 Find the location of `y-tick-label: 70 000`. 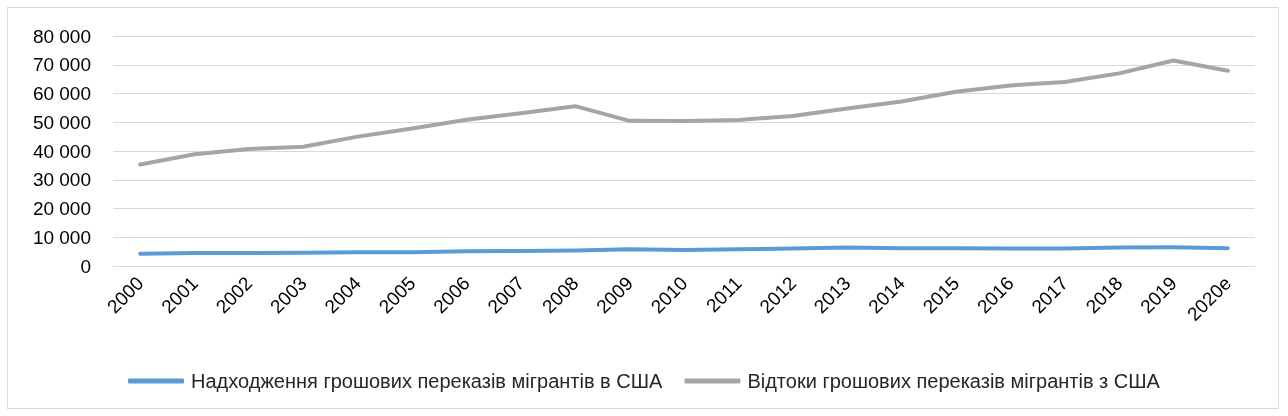

y-tick-label: 70 000 is located at coordinates (61, 65).